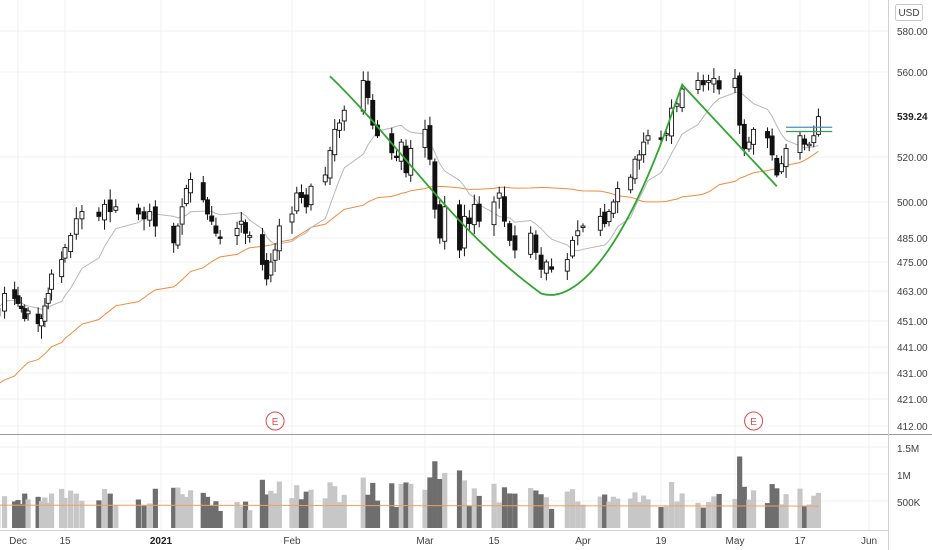  I want to click on earnings-marker-circle, so click(754, 421).